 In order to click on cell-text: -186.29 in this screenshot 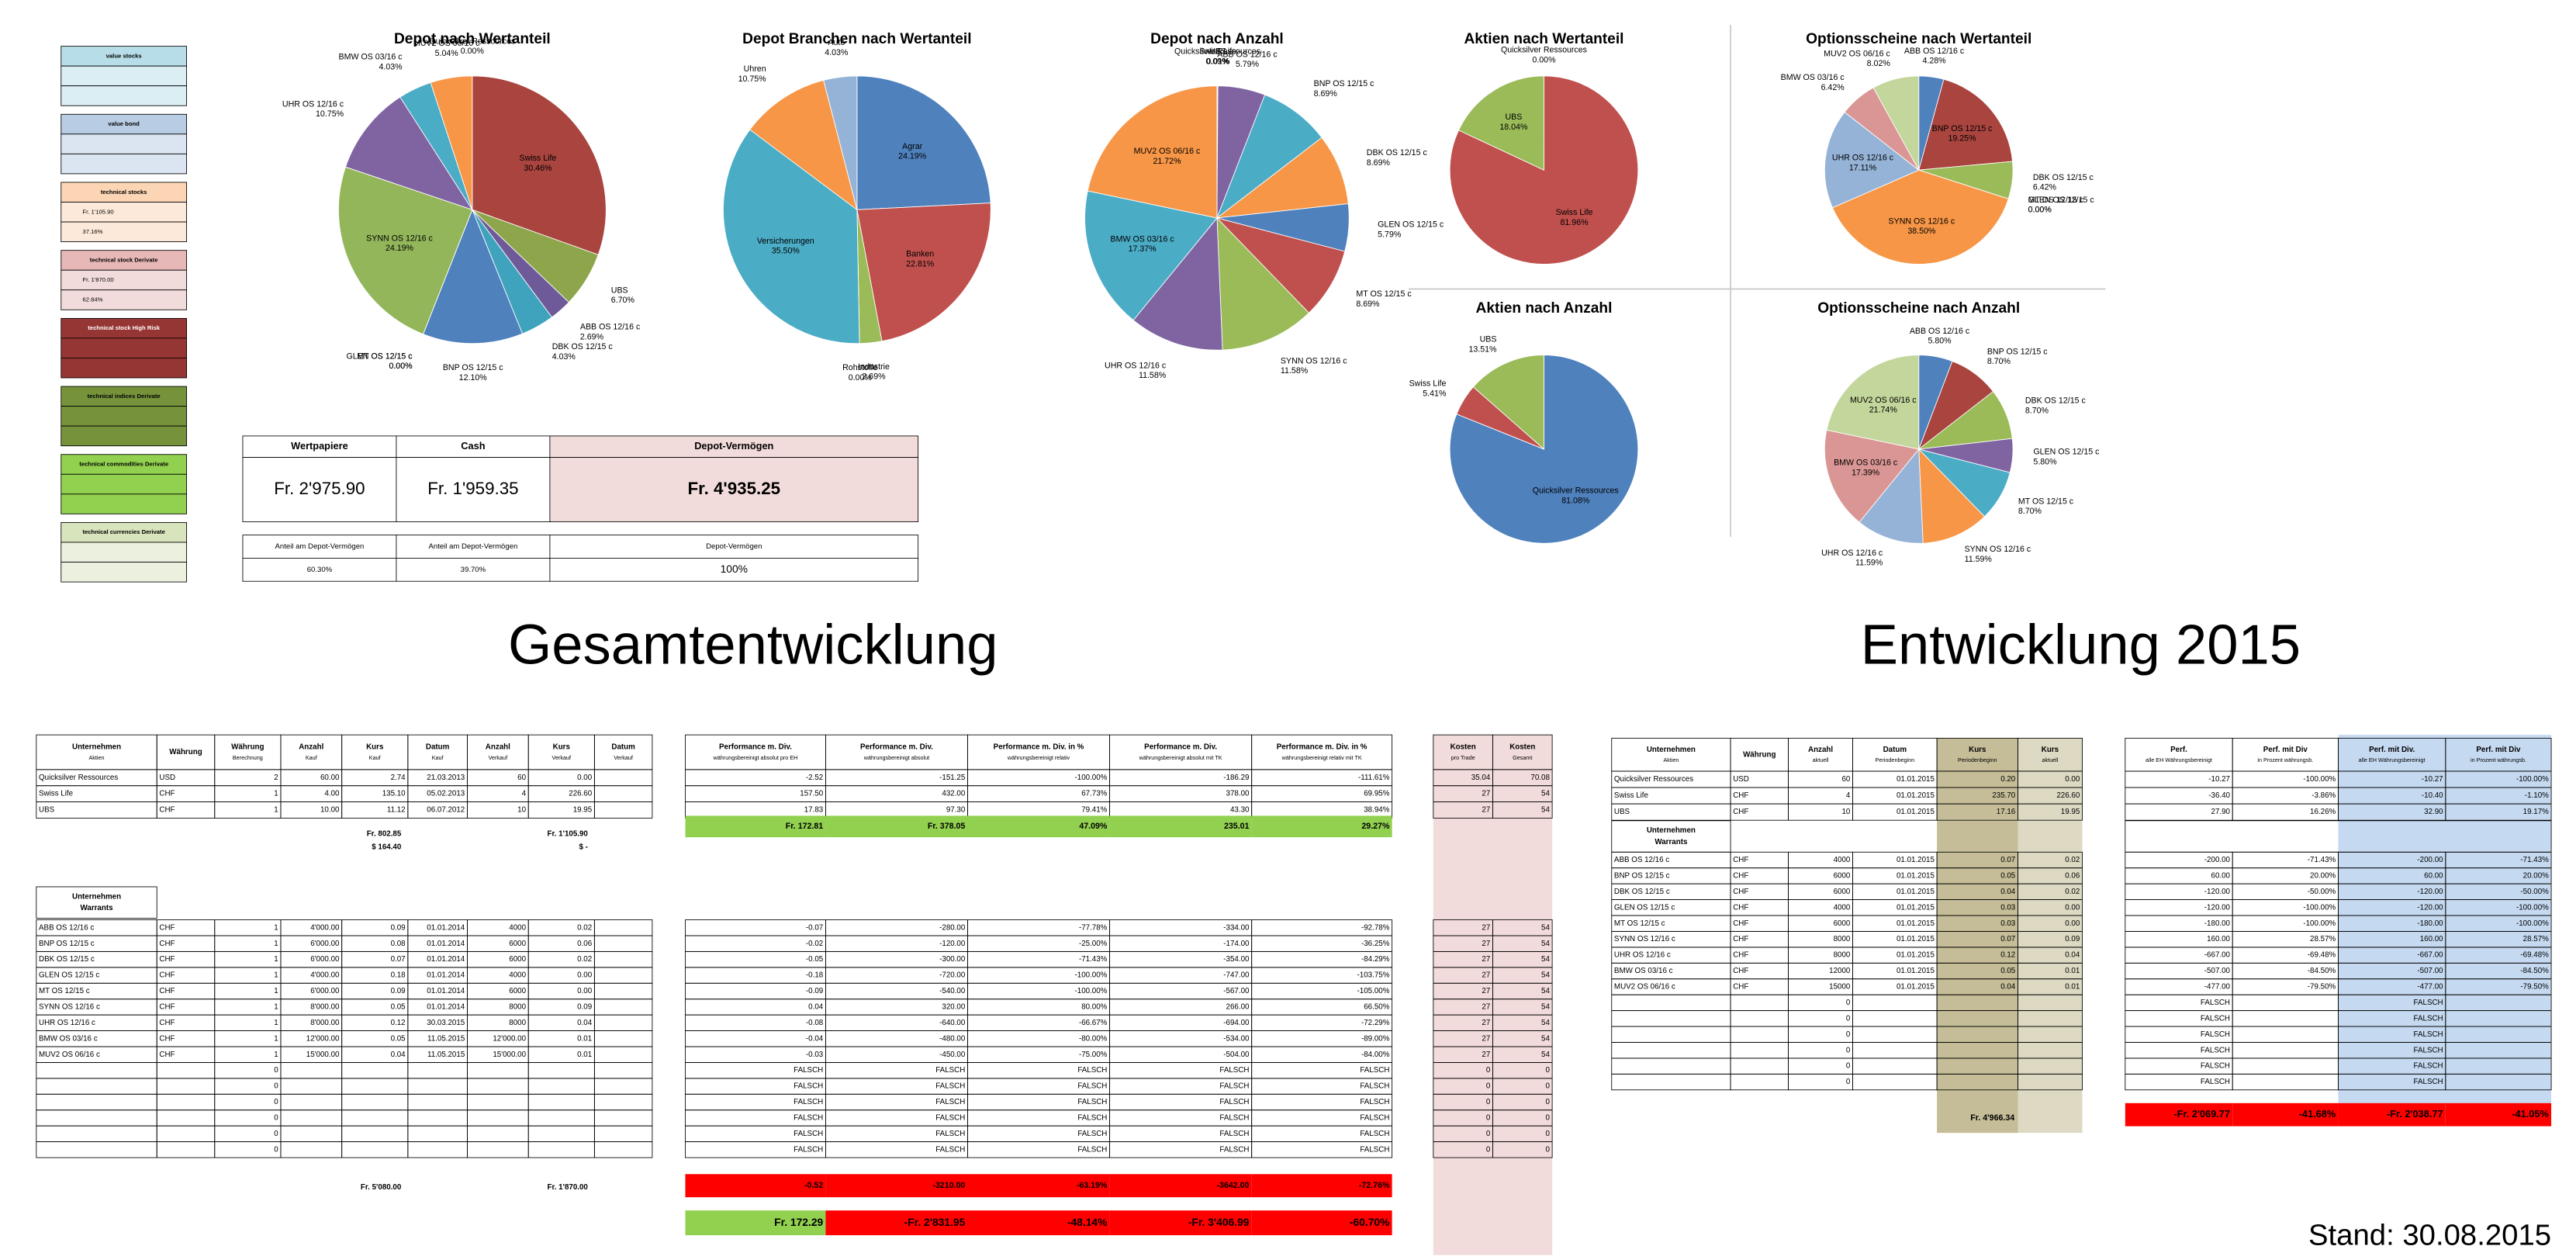, I will do `click(1236, 778)`.